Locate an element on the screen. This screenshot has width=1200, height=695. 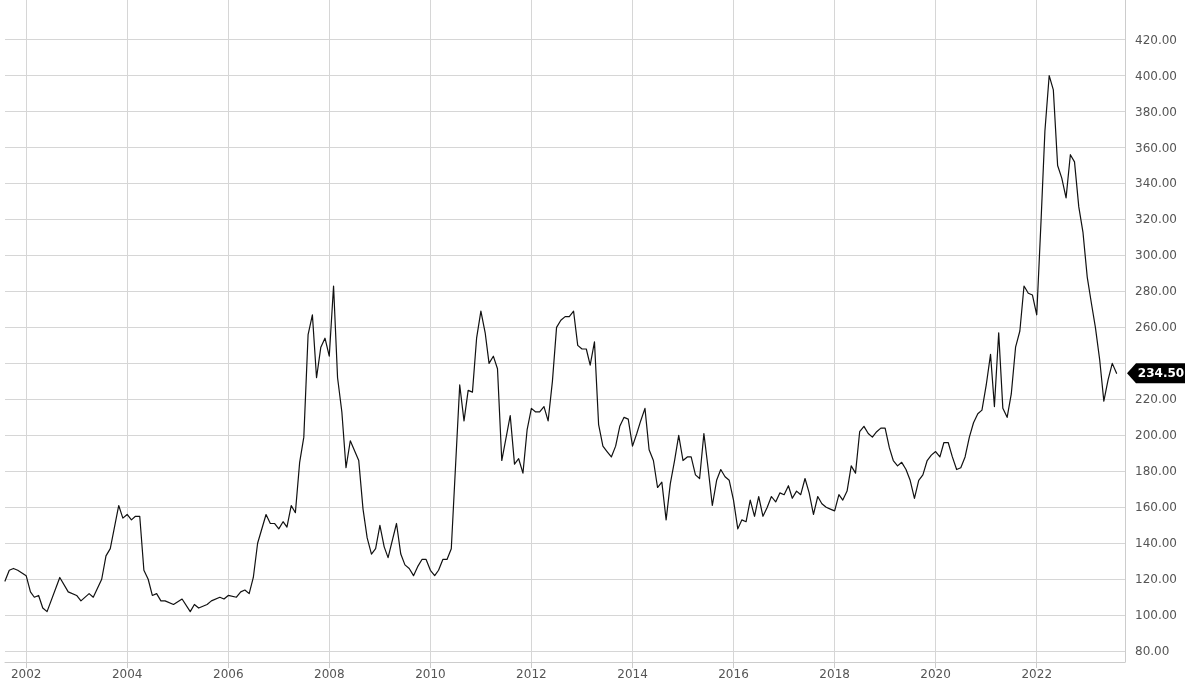
y-tick-label: 200.00 is located at coordinates (1156, 435).